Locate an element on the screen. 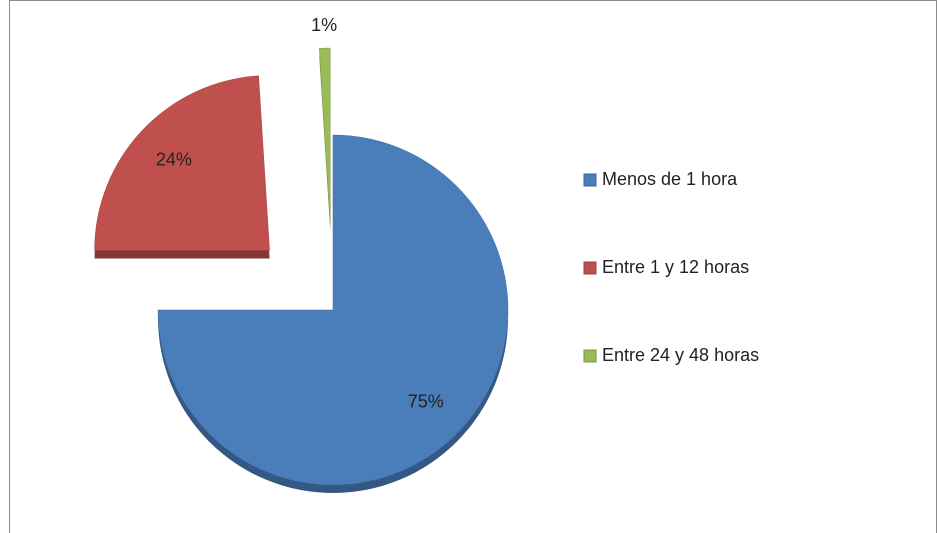 The image size is (938, 533). legend-label: Menos de 1 hora is located at coordinates (670, 179).